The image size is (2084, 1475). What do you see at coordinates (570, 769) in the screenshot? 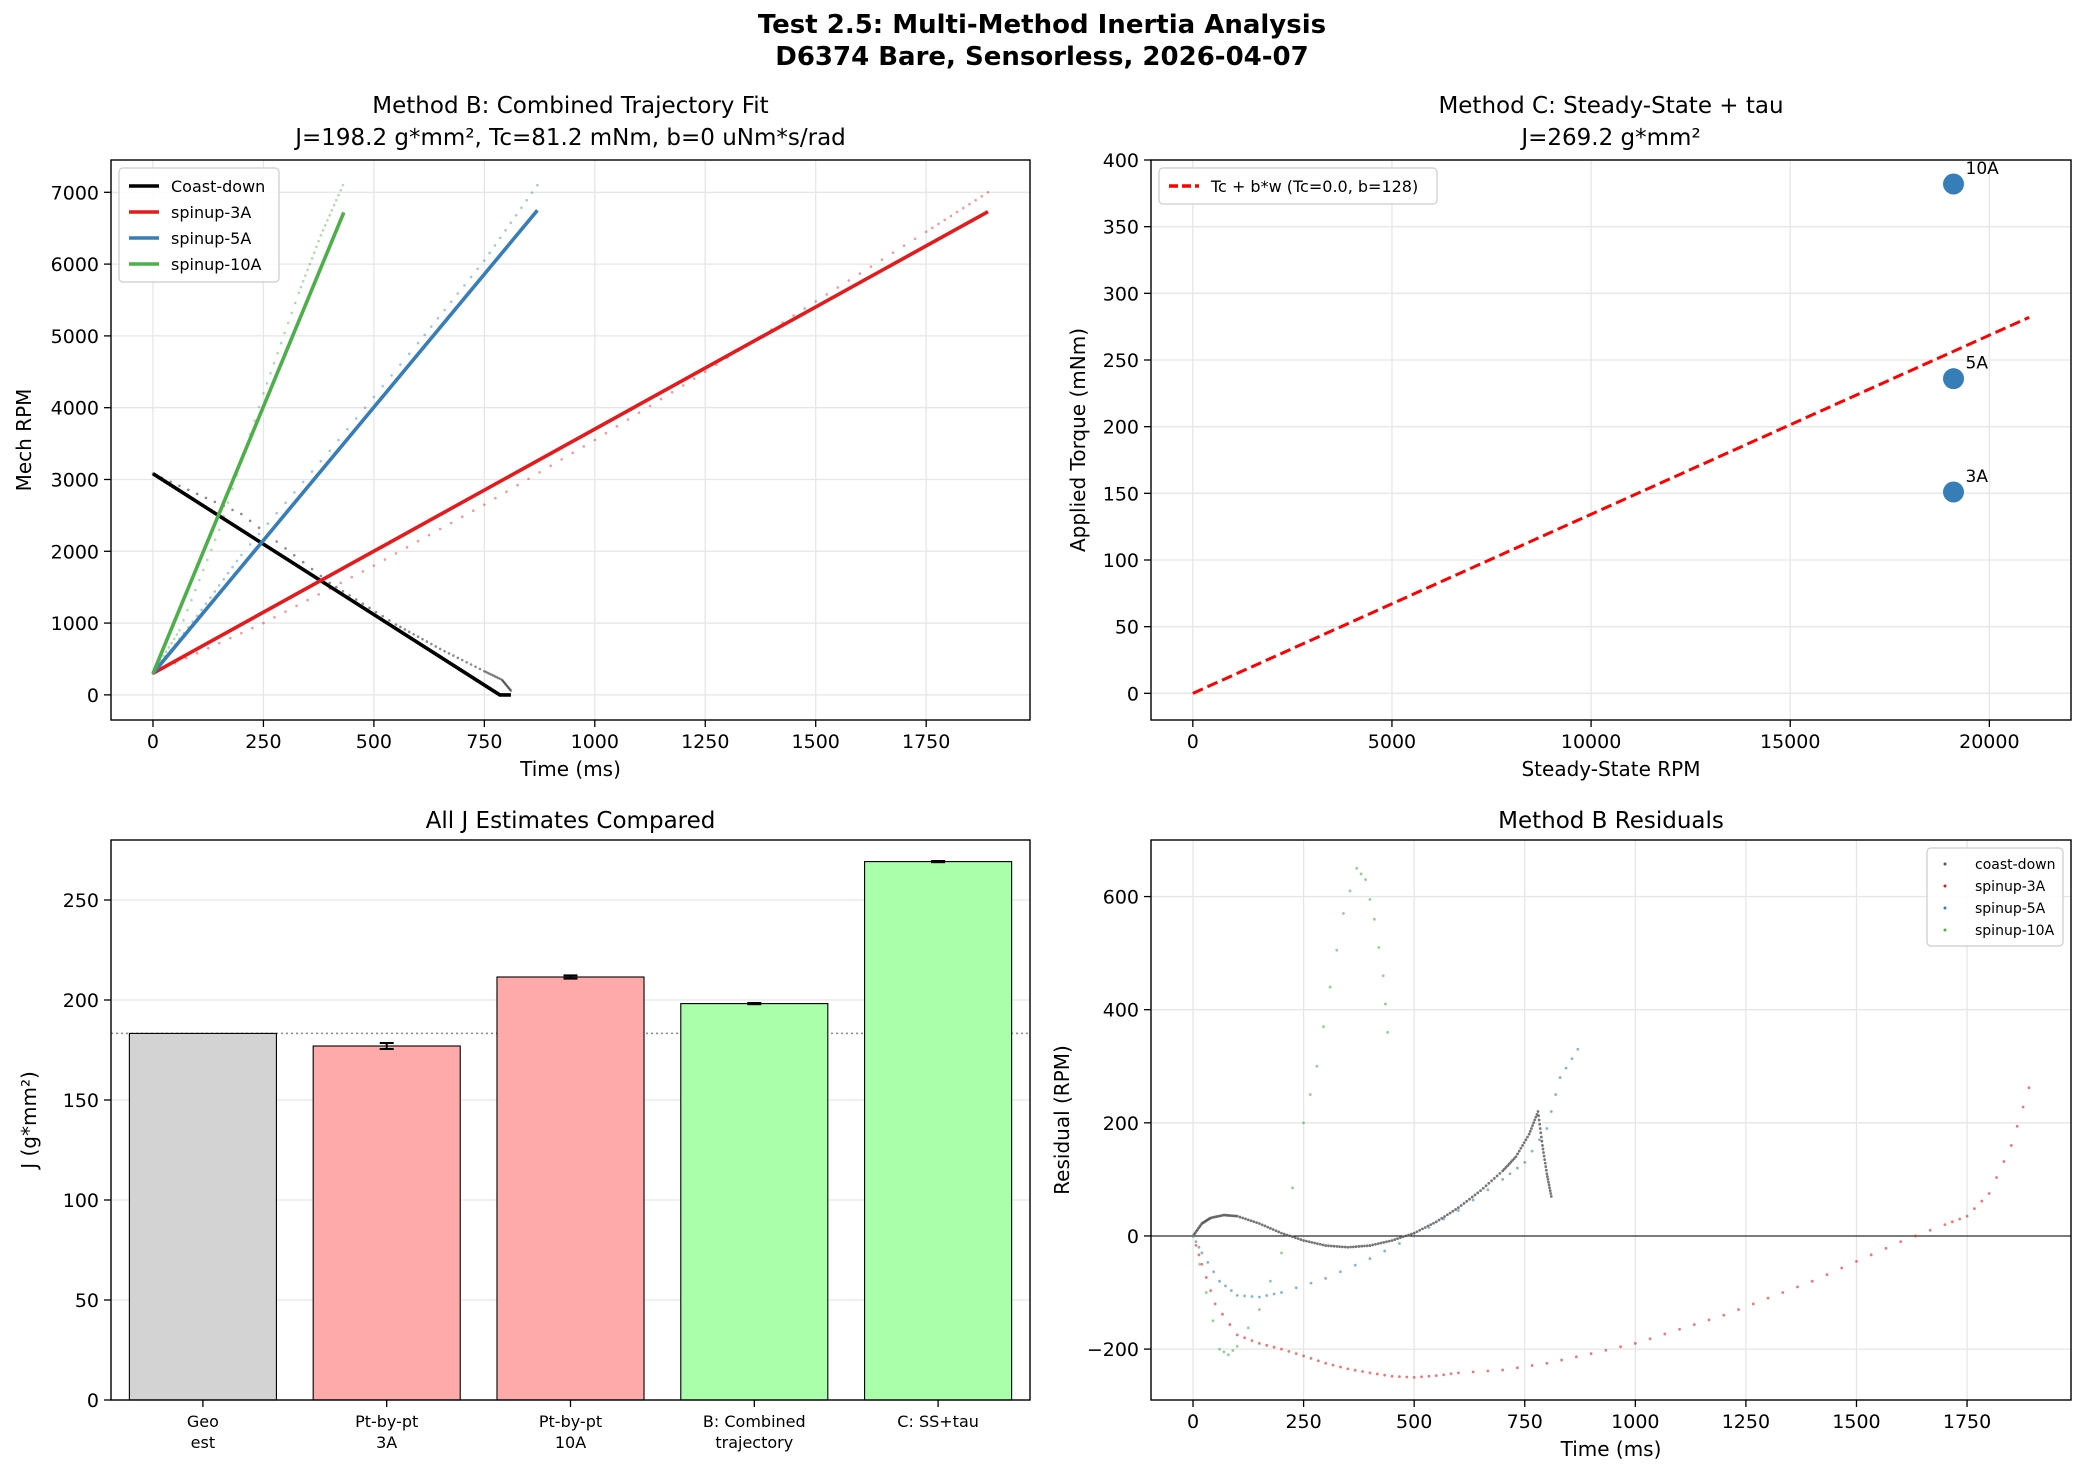
I see `x-axis-label-0: Time (ms)` at bounding box center [570, 769].